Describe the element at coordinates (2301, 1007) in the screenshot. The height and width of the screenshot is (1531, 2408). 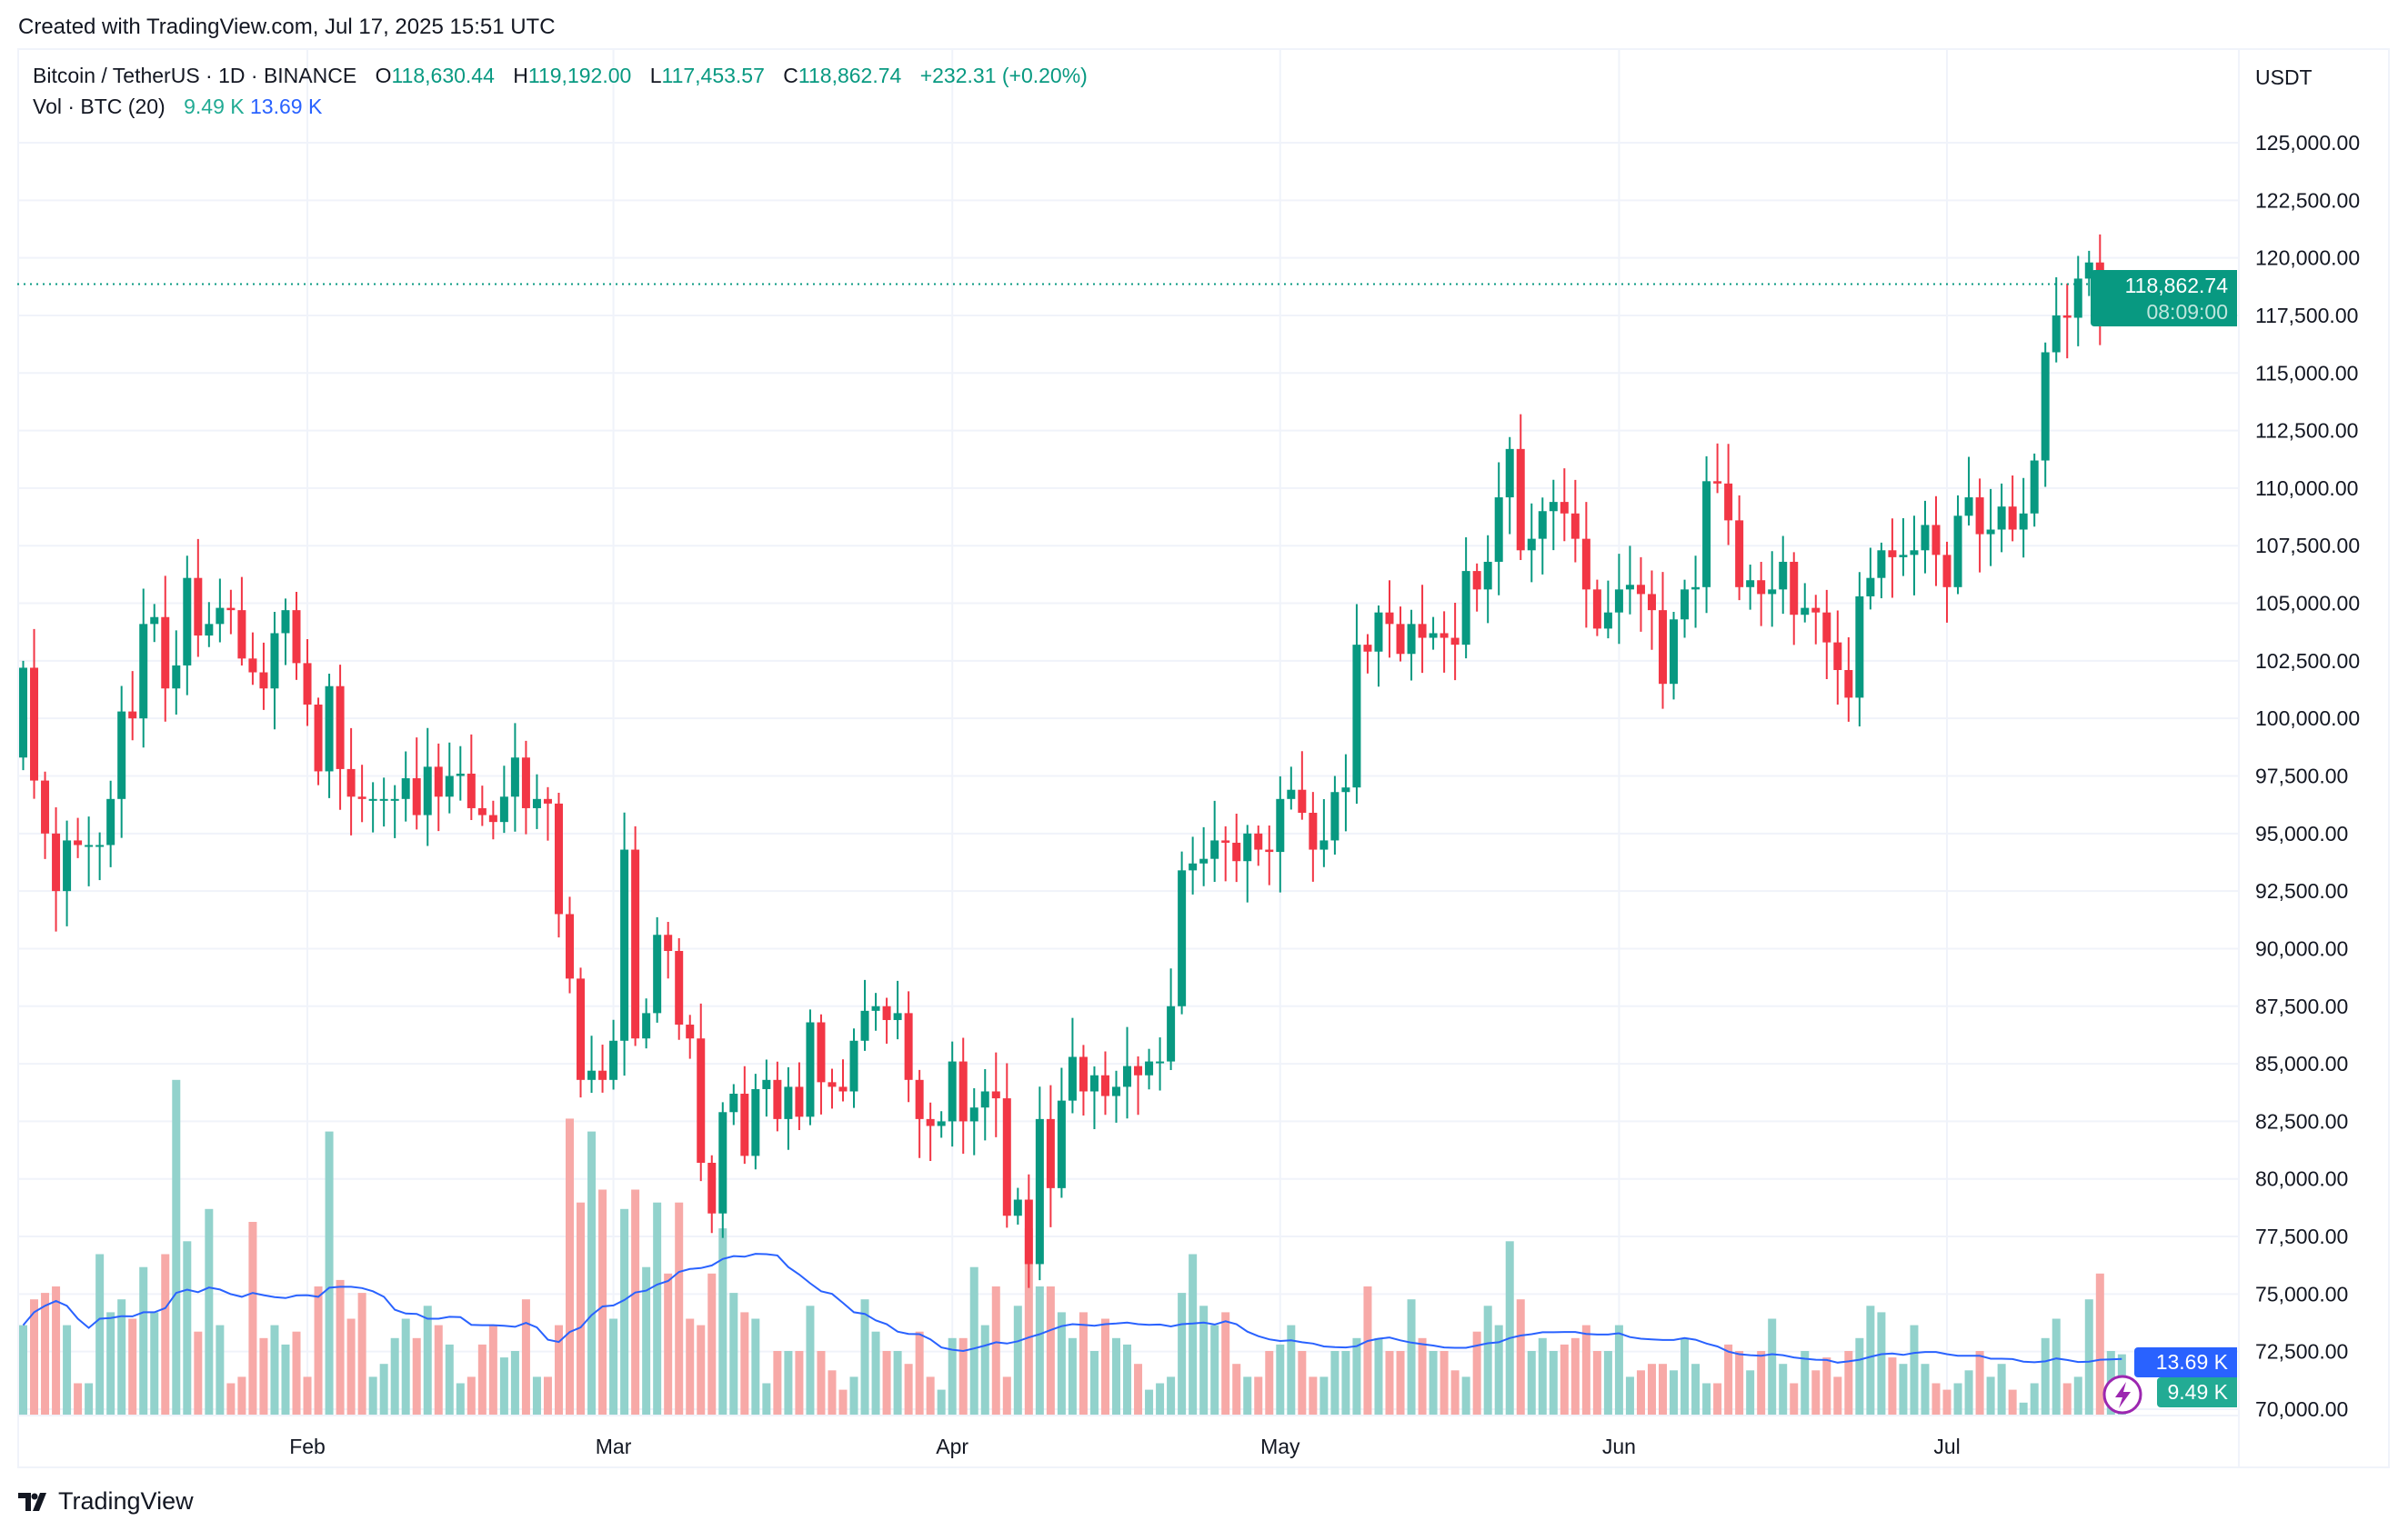
I see `price-tick-label: 87,500.00` at that location.